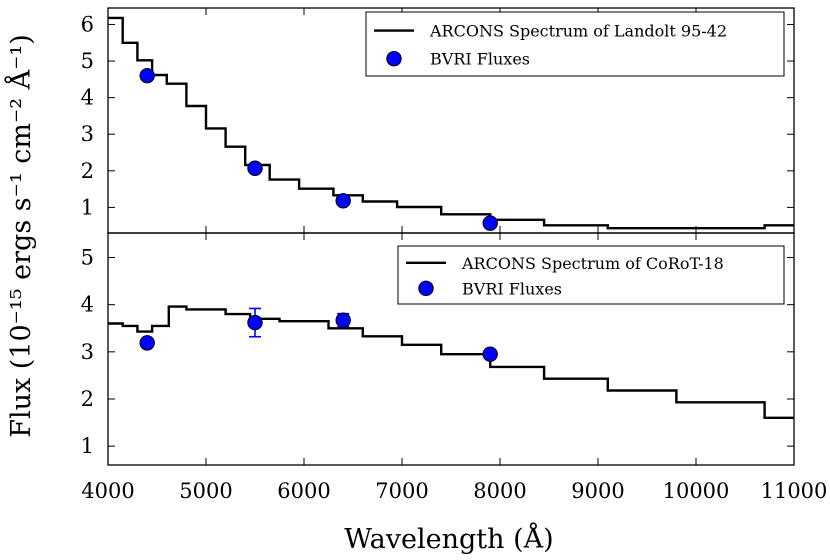  Describe the element at coordinates (499, 491) in the screenshot. I see `x-tick-label: 8000` at that location.